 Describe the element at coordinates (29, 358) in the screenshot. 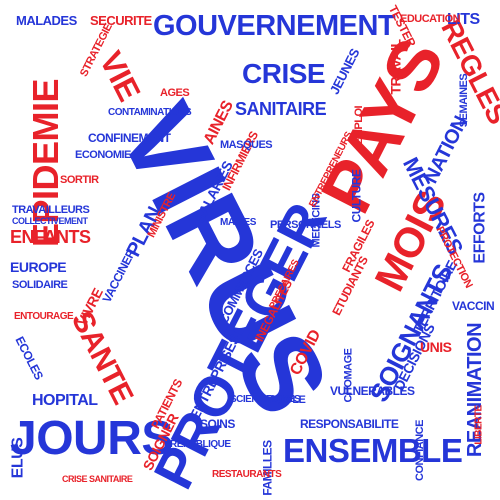

I see `word-ecoles: ECOLES` at that location.